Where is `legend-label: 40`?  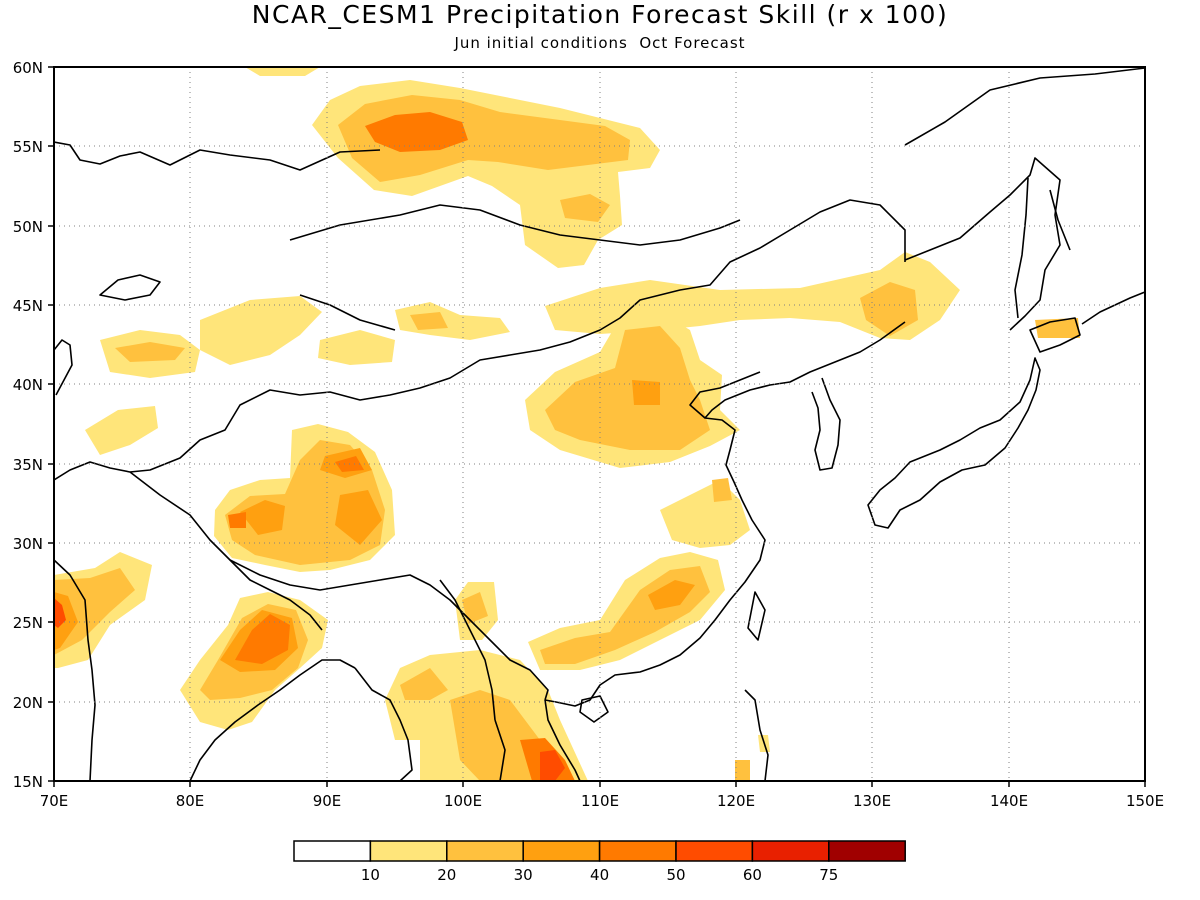
legend-label: 40 is located at coordinates (599, 875).